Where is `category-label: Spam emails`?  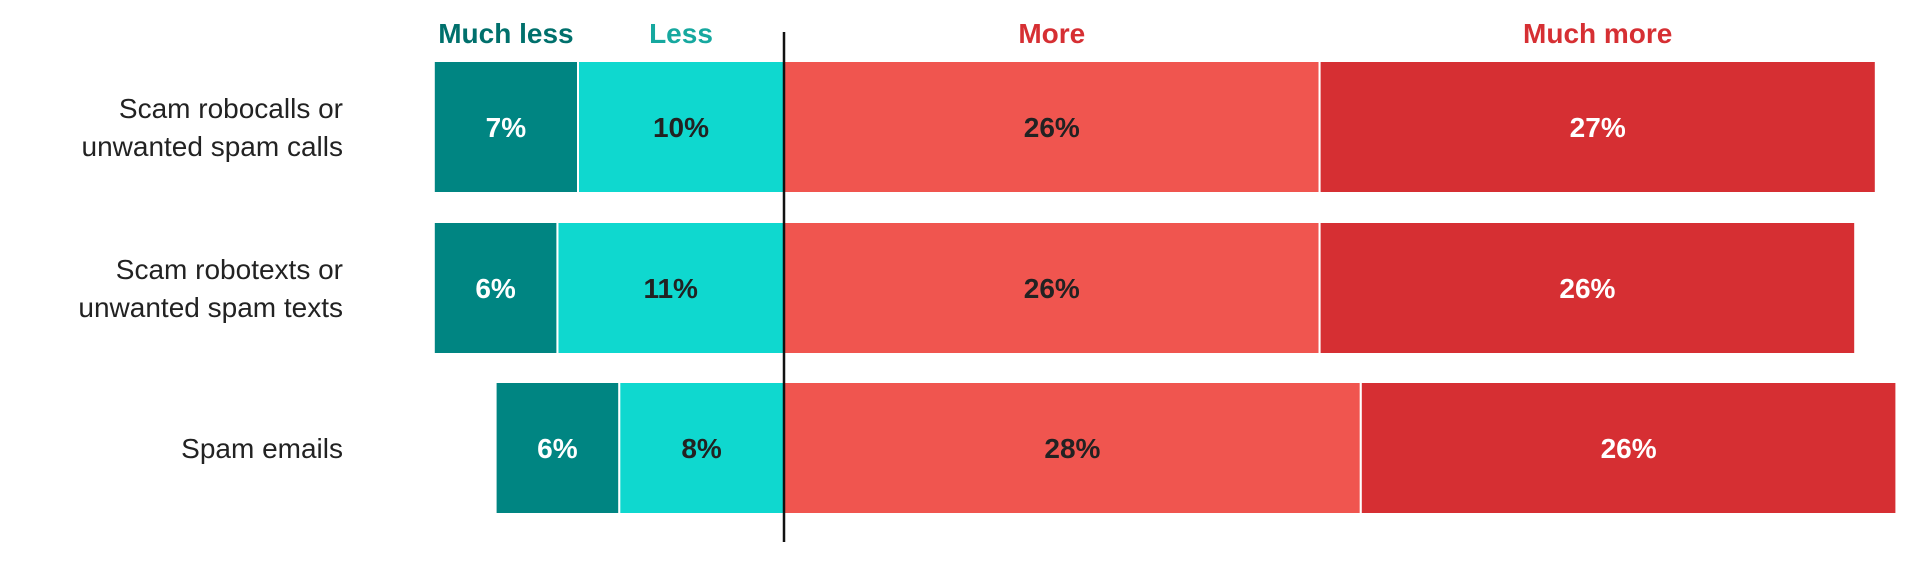 category-label: Spam emails is located at coordinates (262, 448).